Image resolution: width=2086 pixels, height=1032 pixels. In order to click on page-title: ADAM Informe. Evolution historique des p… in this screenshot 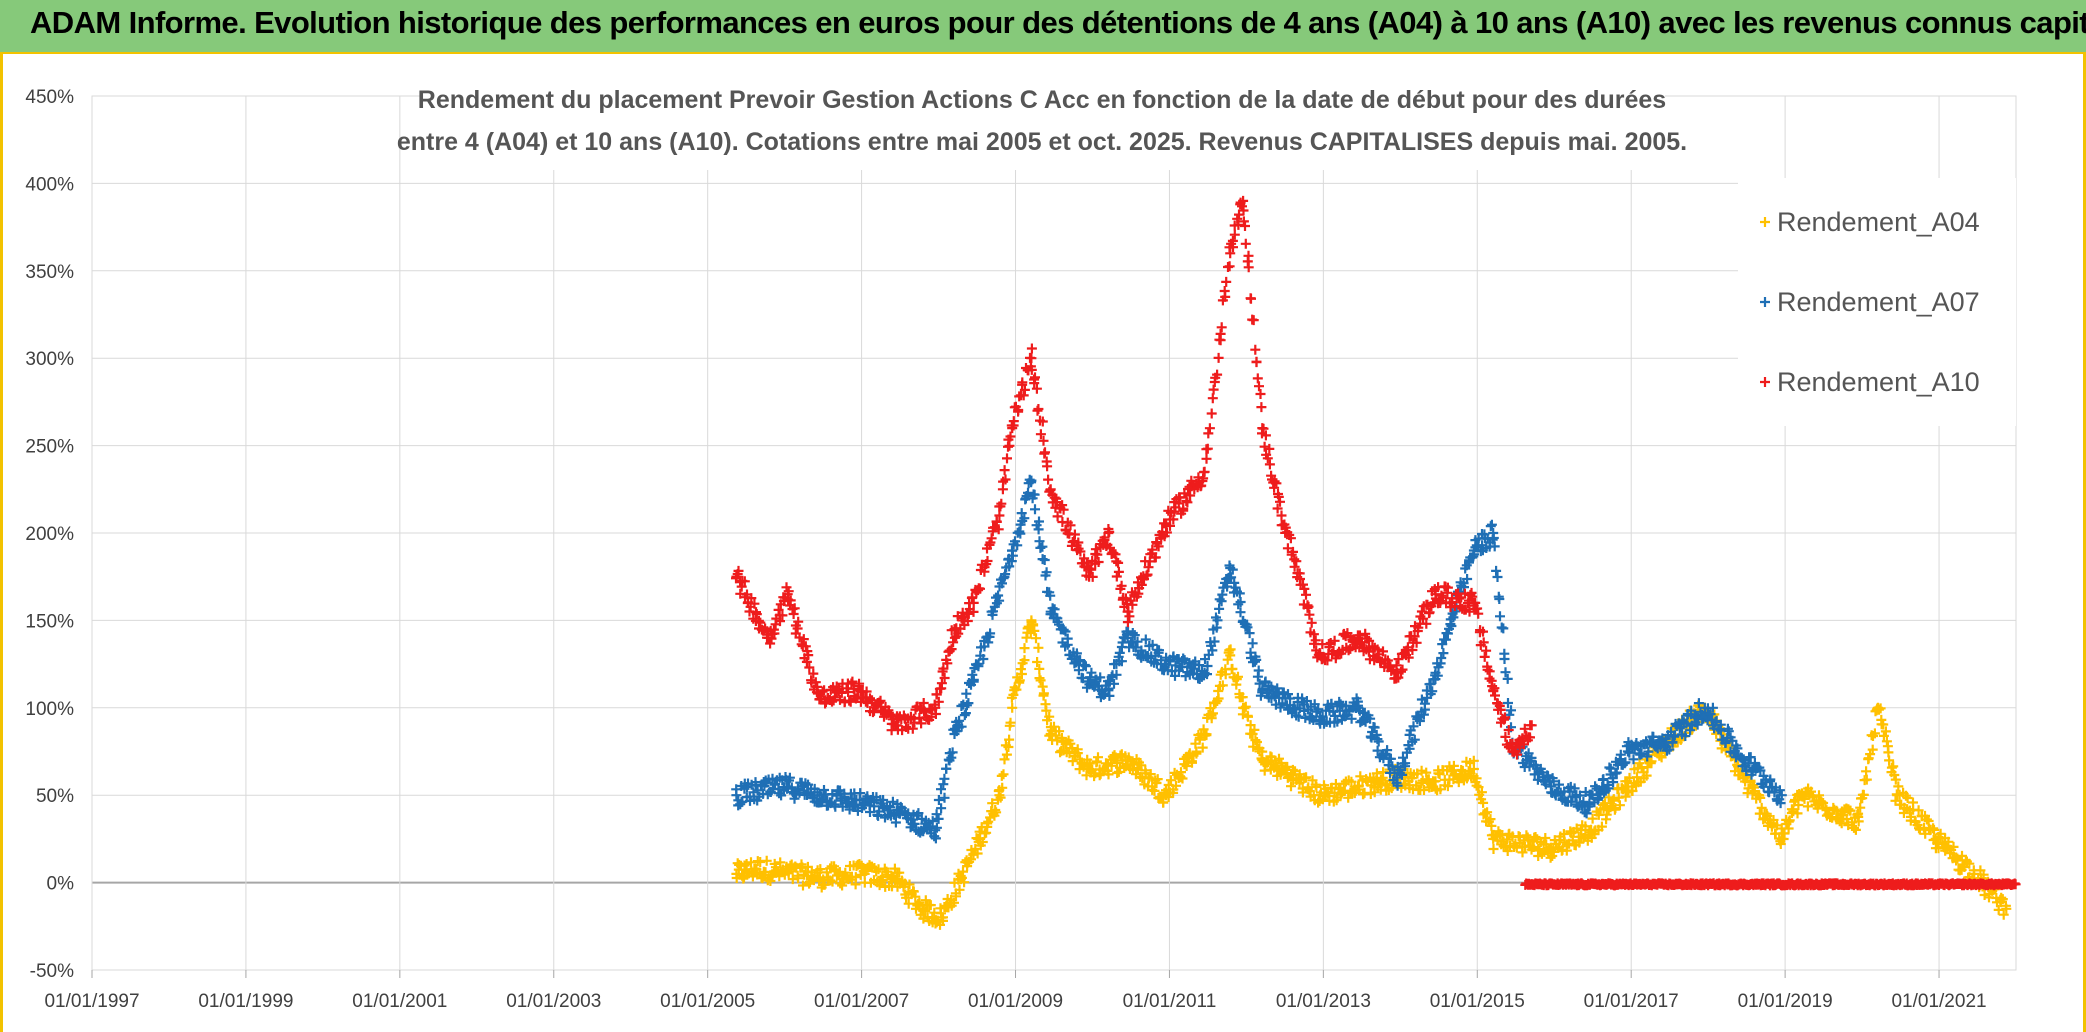, I will do `click(1058, 22)`.